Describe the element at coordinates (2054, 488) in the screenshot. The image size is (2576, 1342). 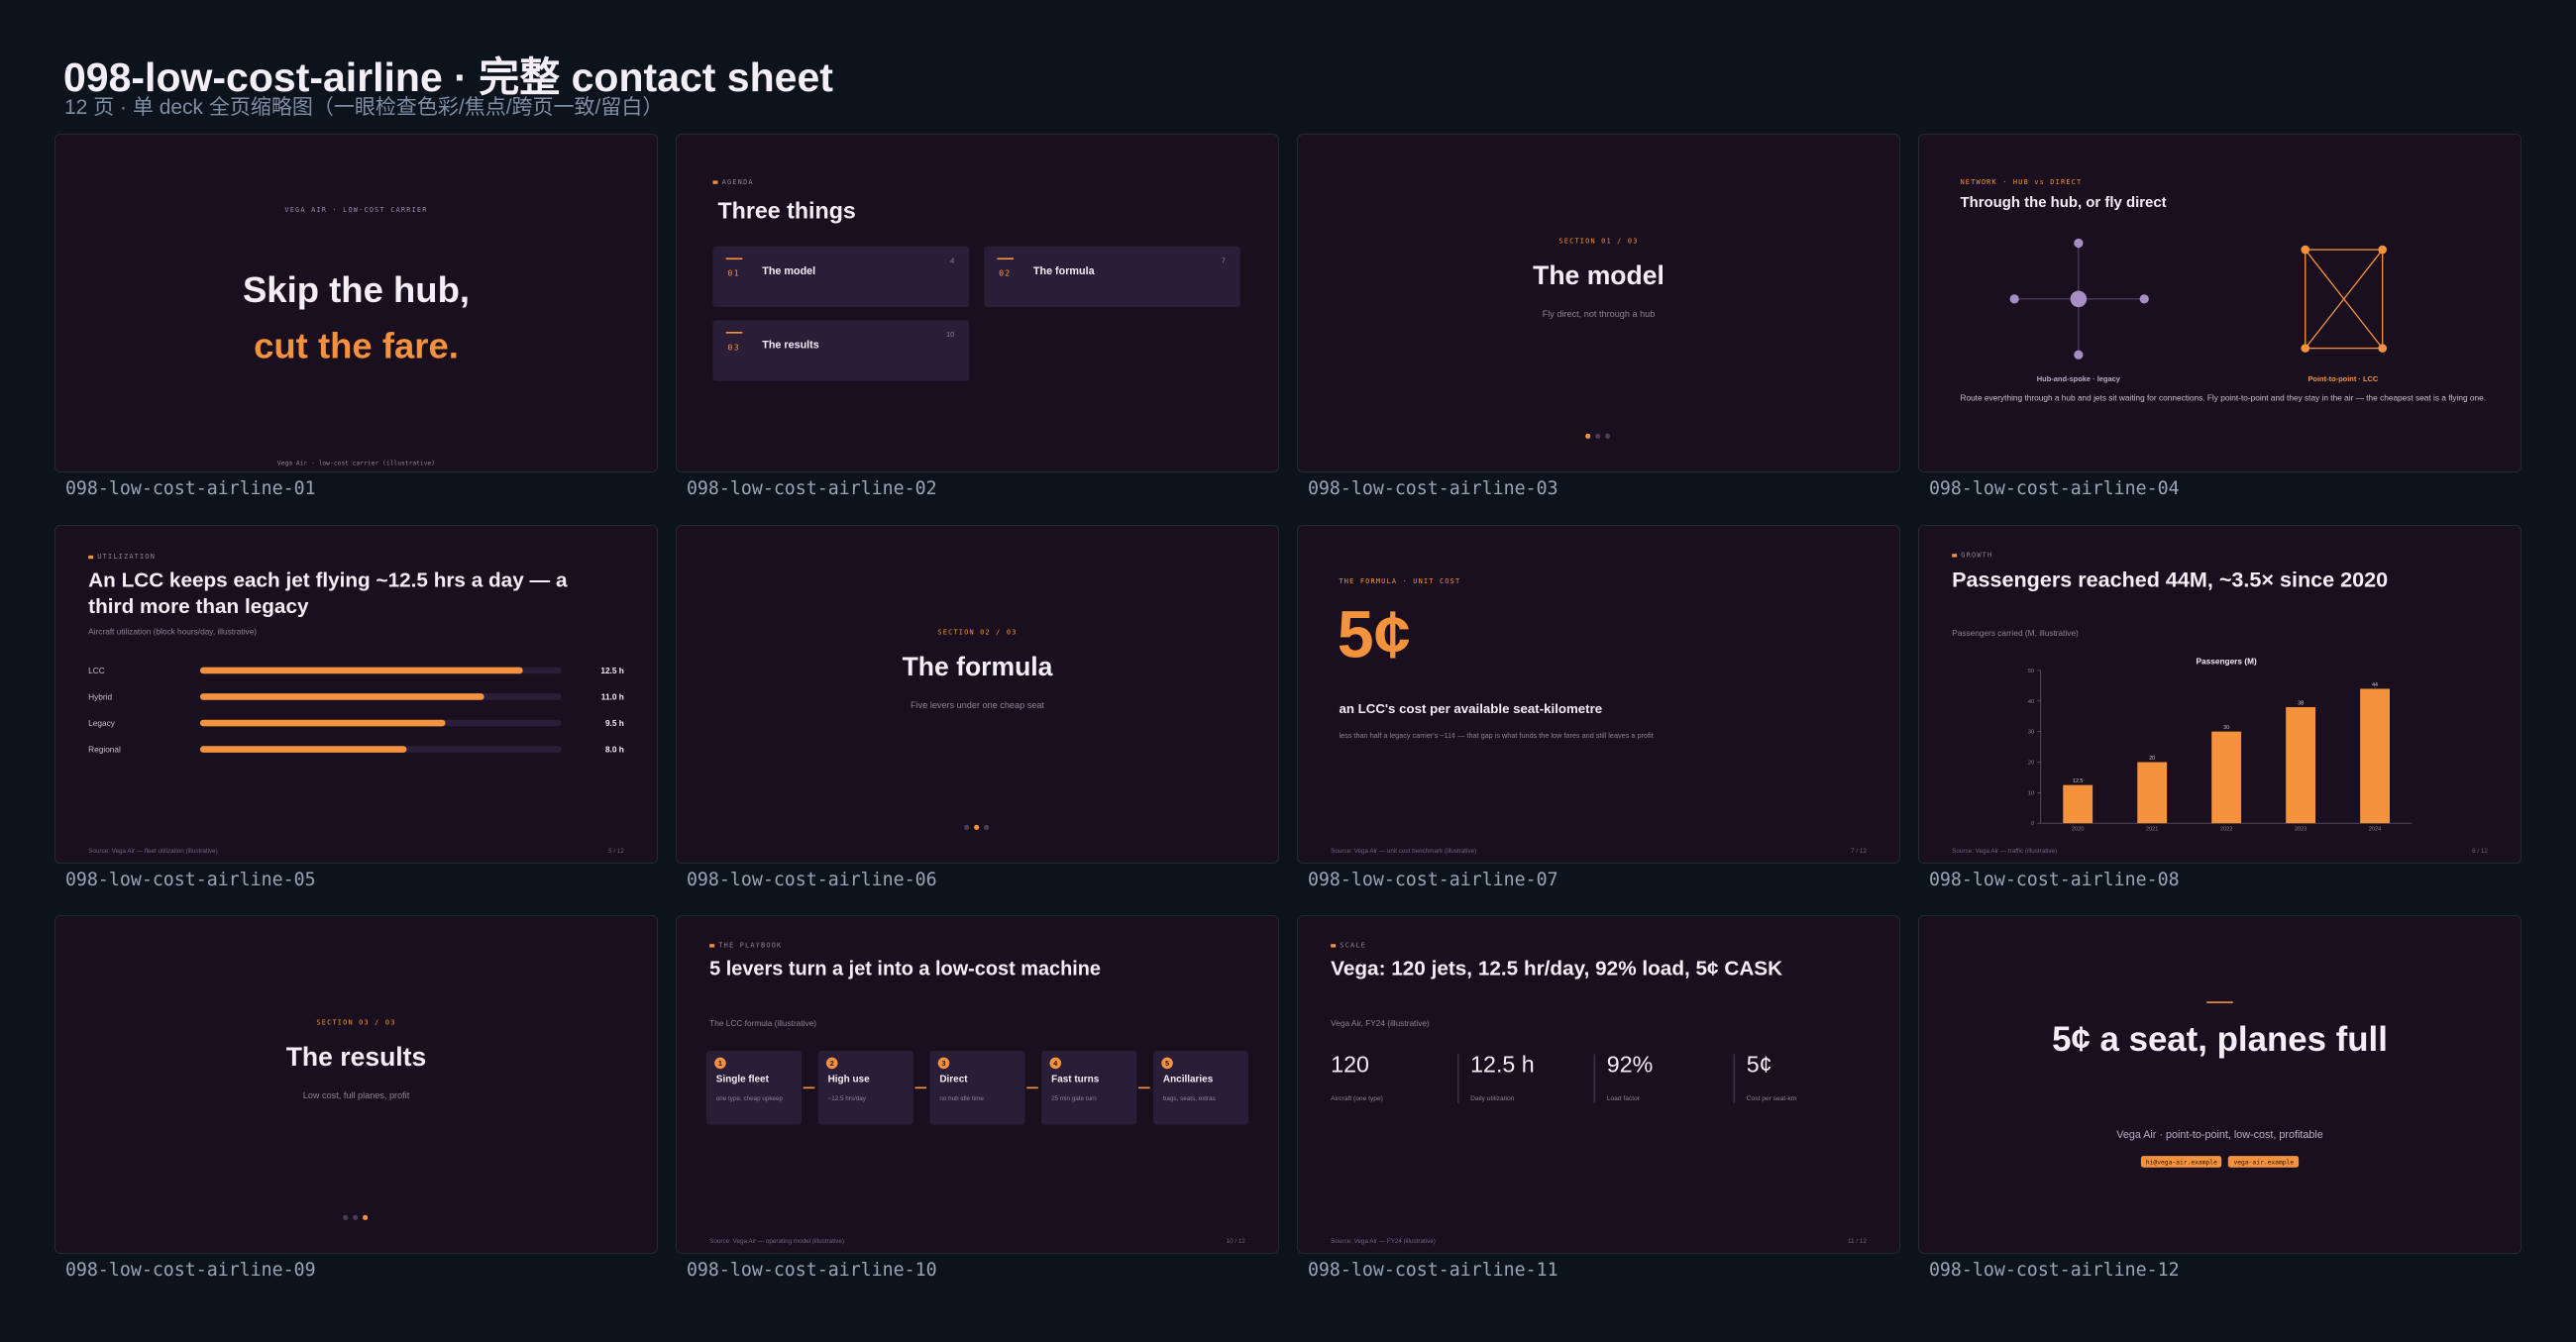
I see `caption: 098-low-cost-airline-04` at that location.